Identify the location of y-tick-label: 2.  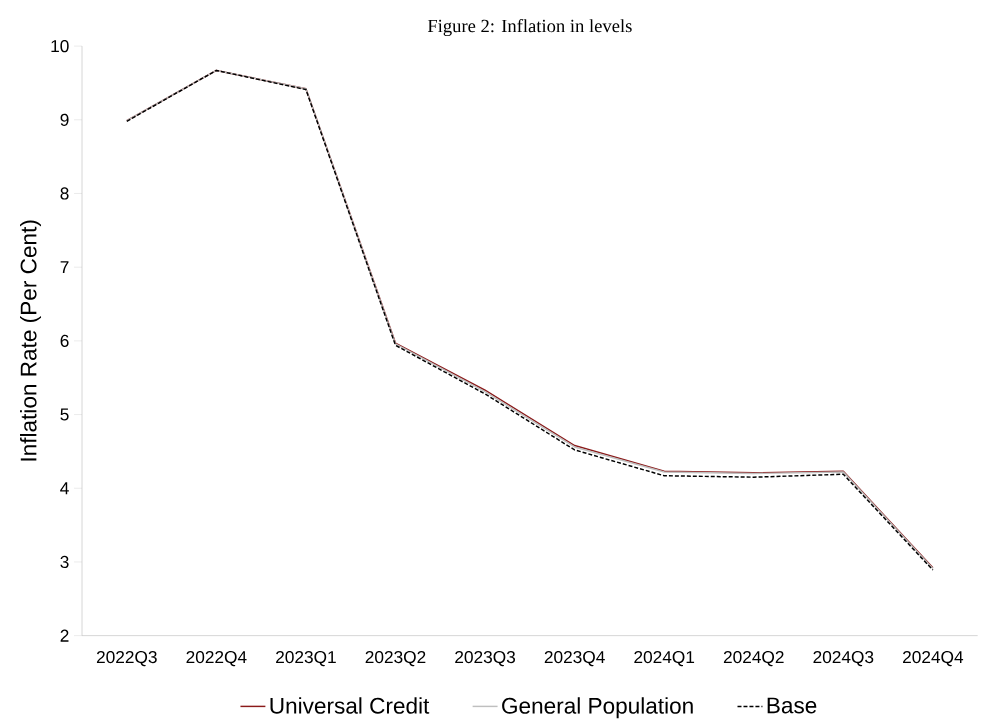
(64, 635).